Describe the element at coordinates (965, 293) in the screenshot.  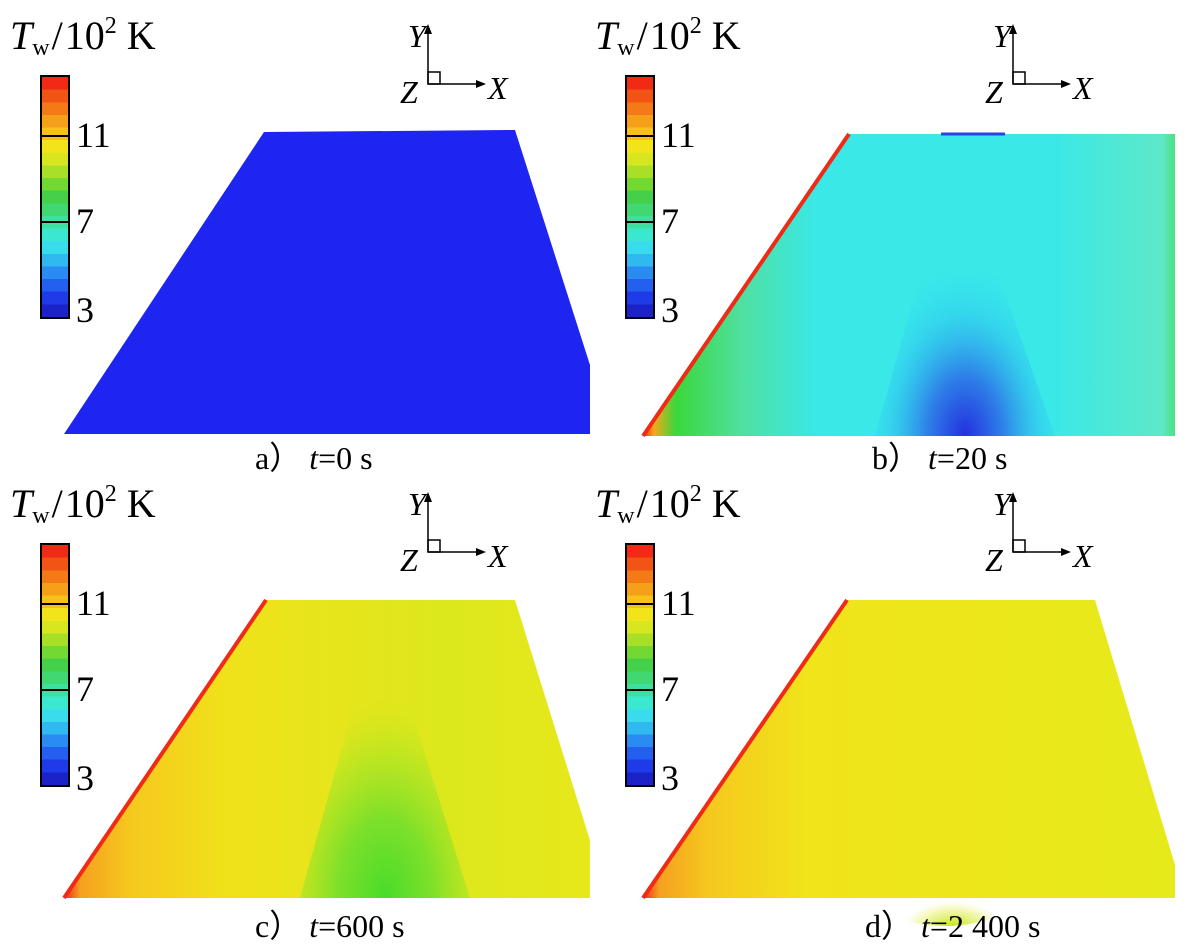
I see `cold-core-region` at that location.